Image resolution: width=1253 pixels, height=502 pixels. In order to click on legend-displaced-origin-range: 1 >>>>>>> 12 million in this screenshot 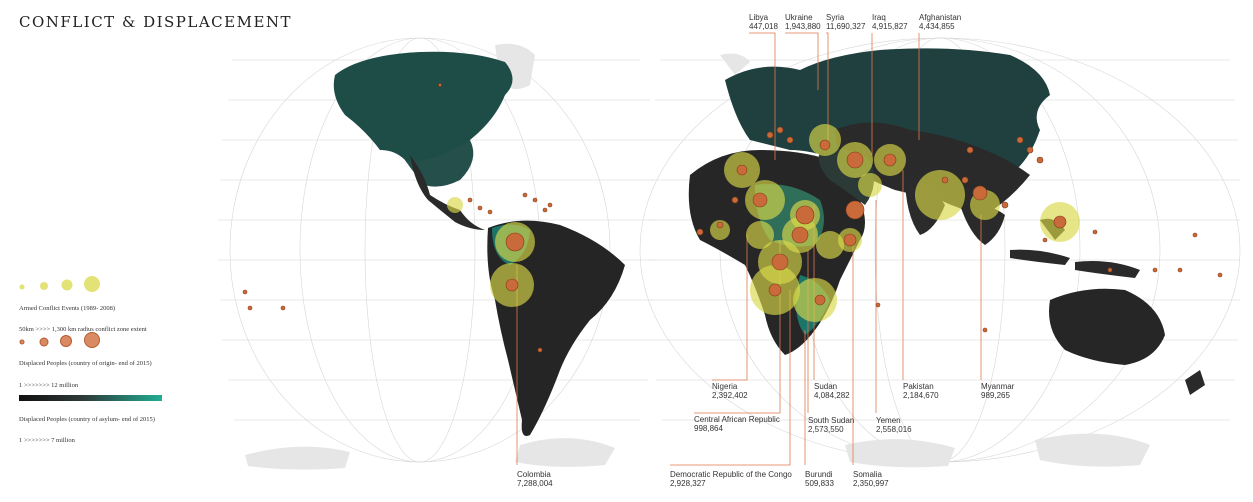, I will do `click(49, 385)`.